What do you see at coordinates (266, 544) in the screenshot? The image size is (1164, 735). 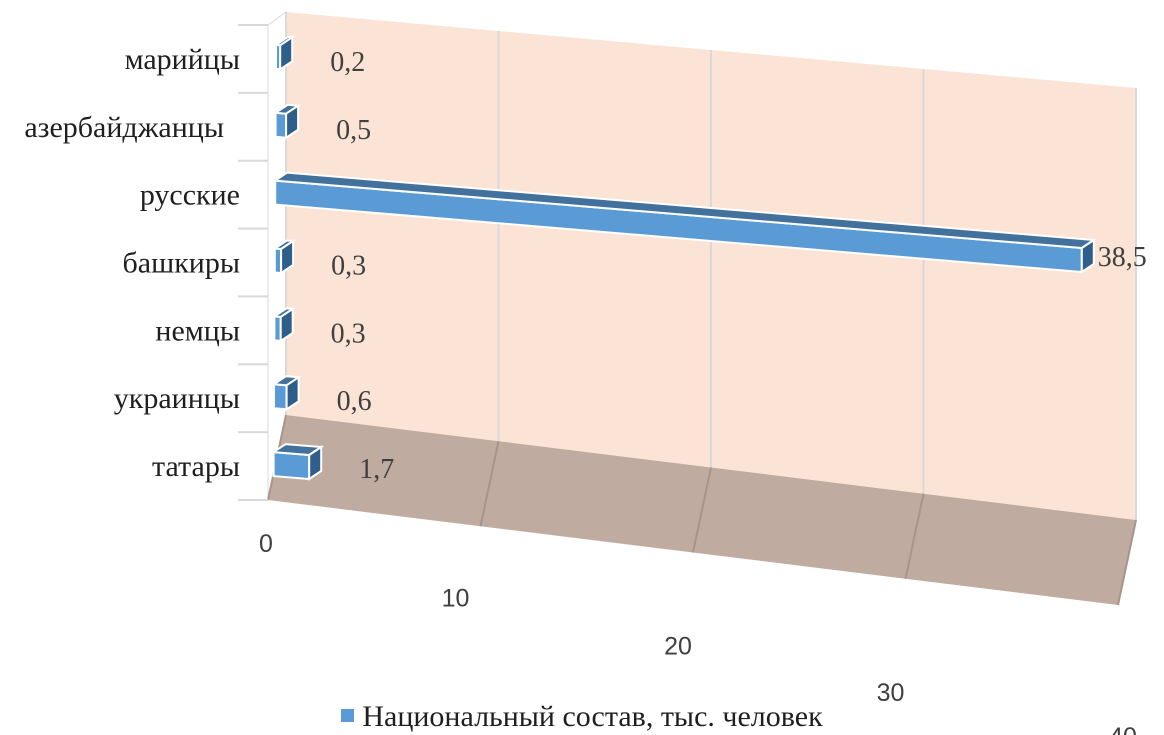 I see `x-tick-label: 0` at bounding box center [266, 544].